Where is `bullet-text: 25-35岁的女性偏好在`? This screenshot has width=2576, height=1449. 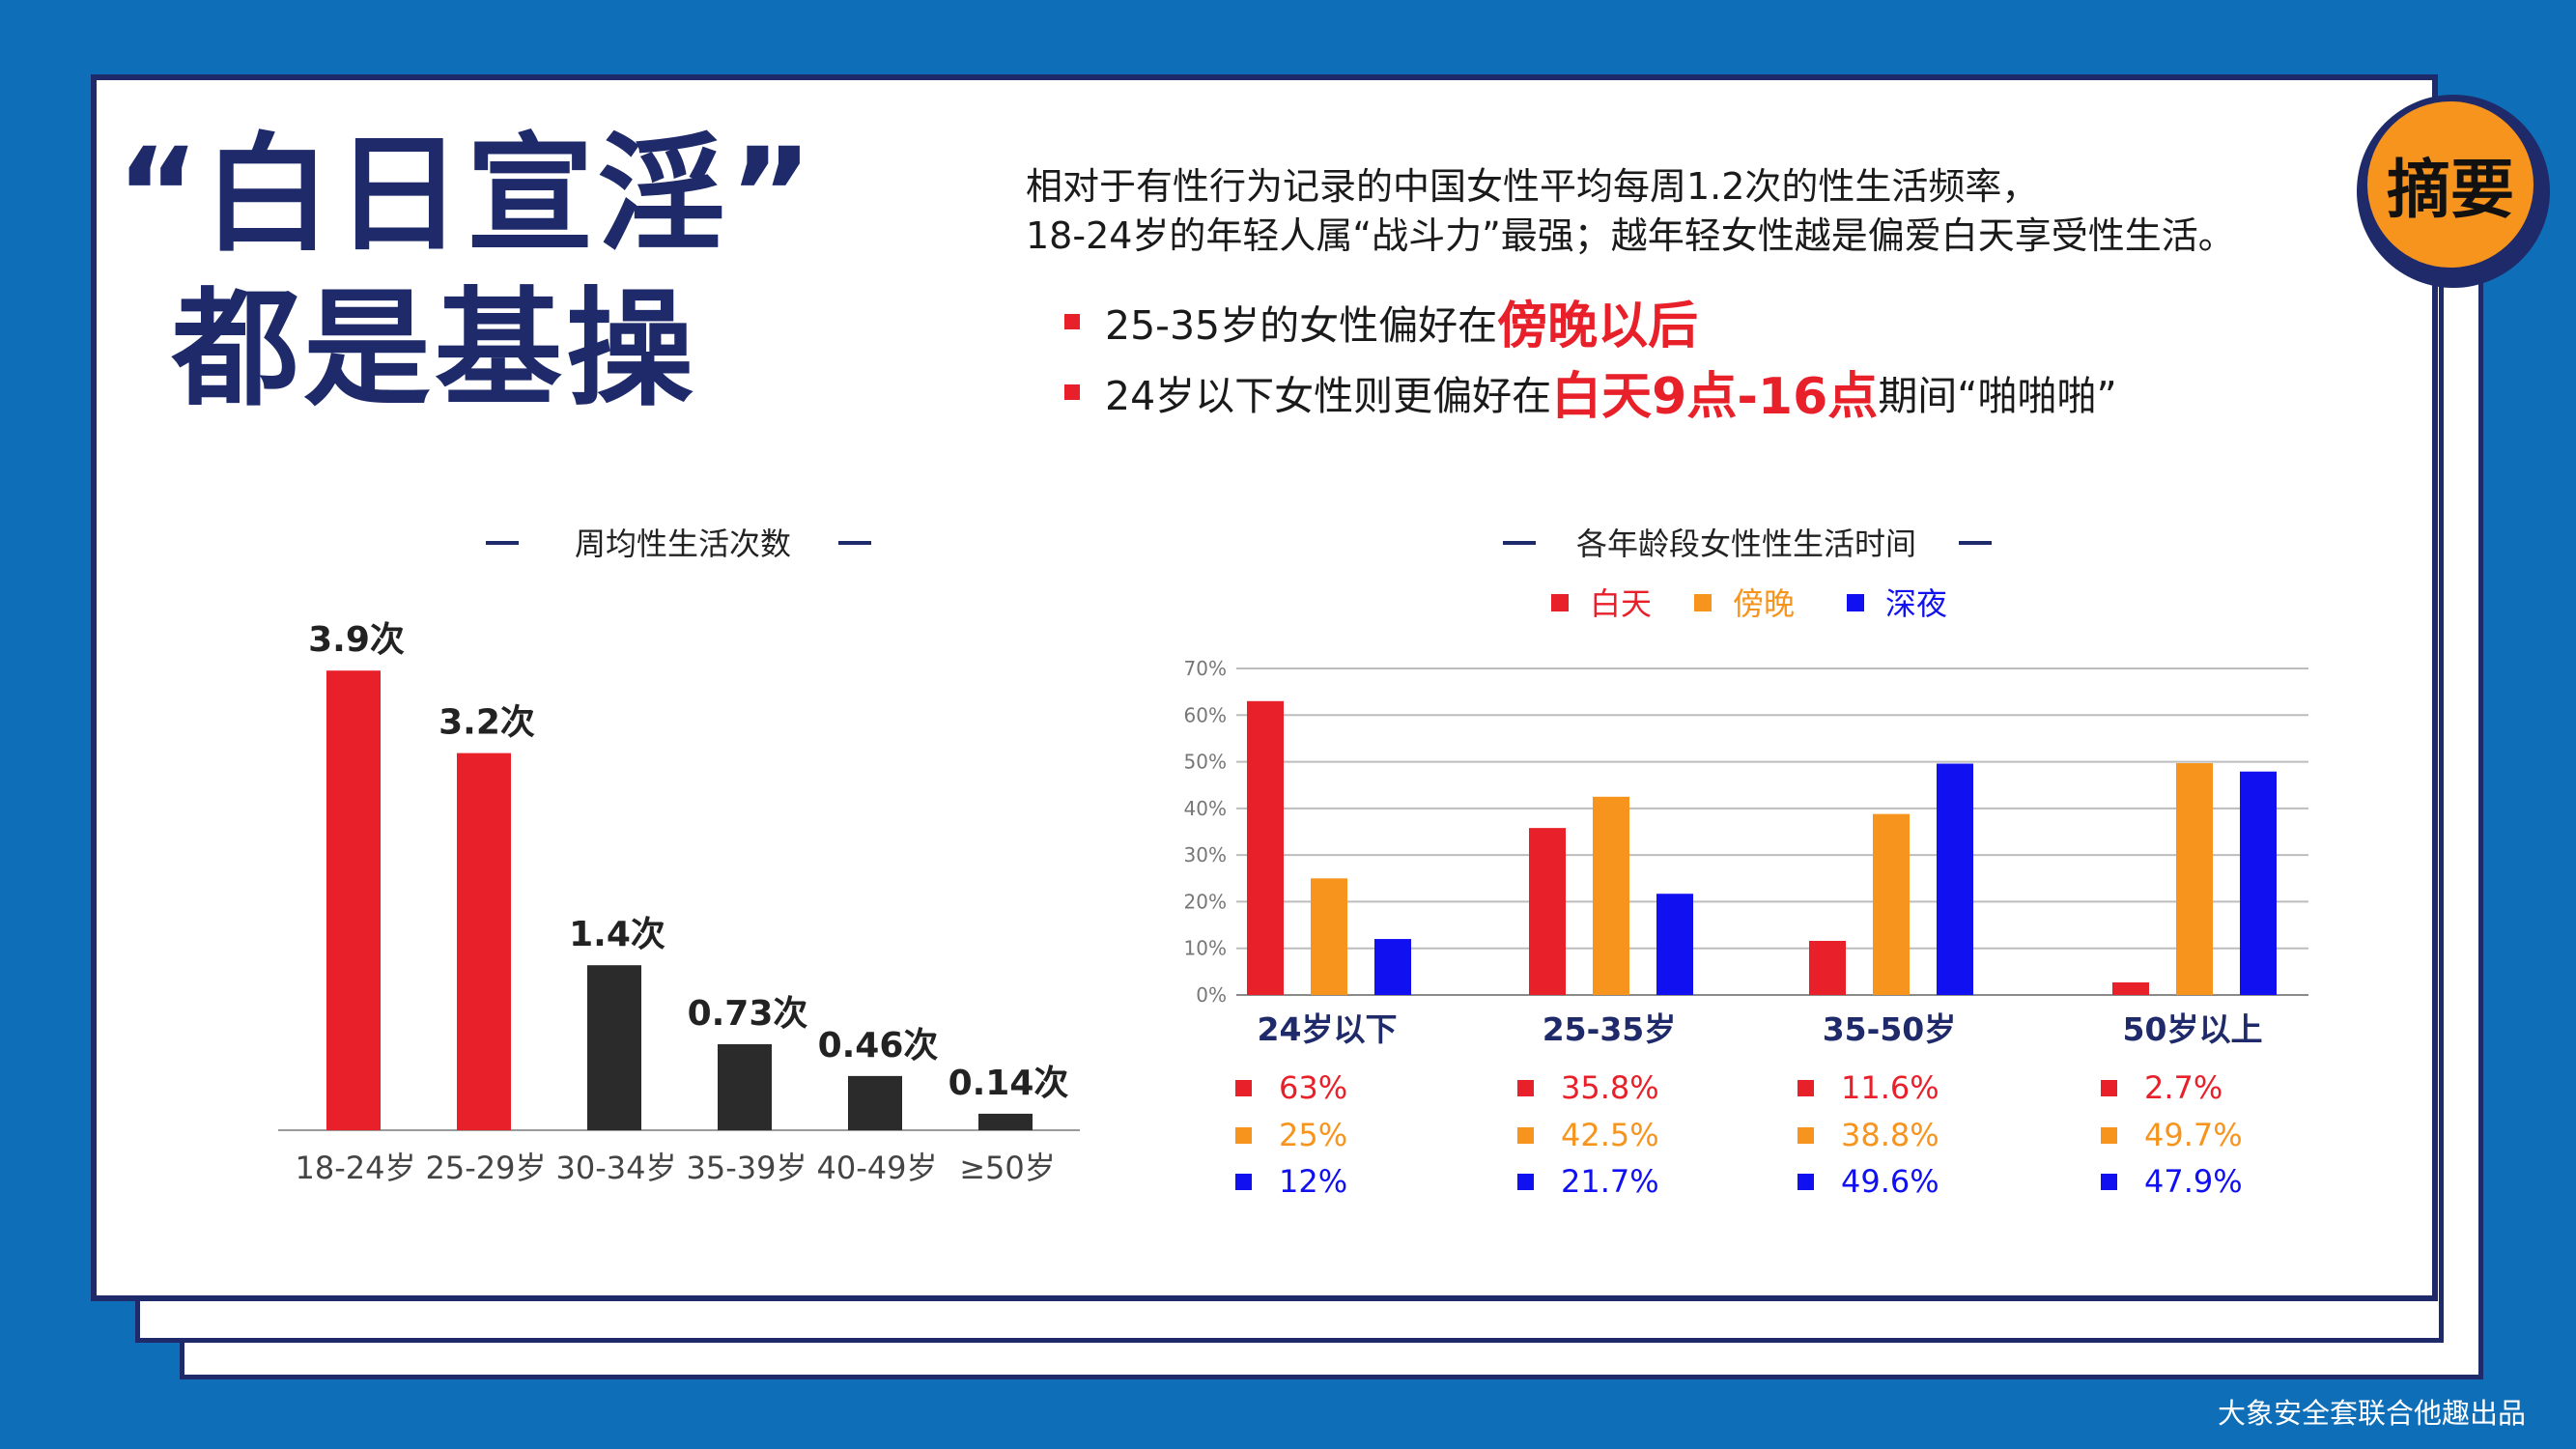 bullet-text: 25-35岁的女性偏好在 is located at coordinates (1301, 325).